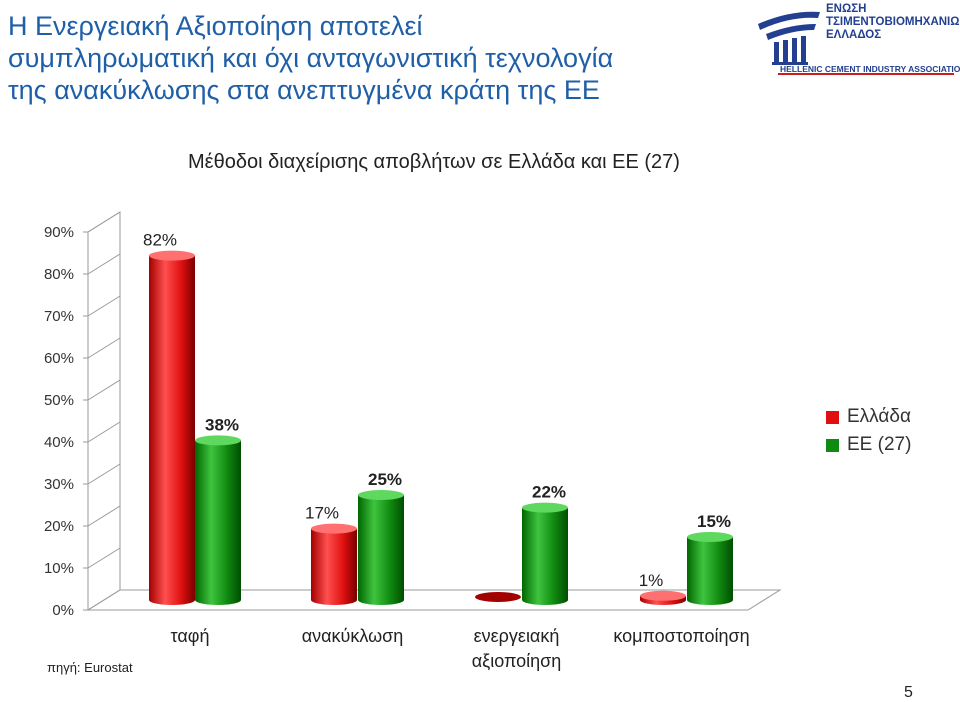 The image size is (960, 702). What do you see at coordinates (59, 316) in the screenshot?
I see `y-tick-label: 70%` at bounding box center [59, 316].